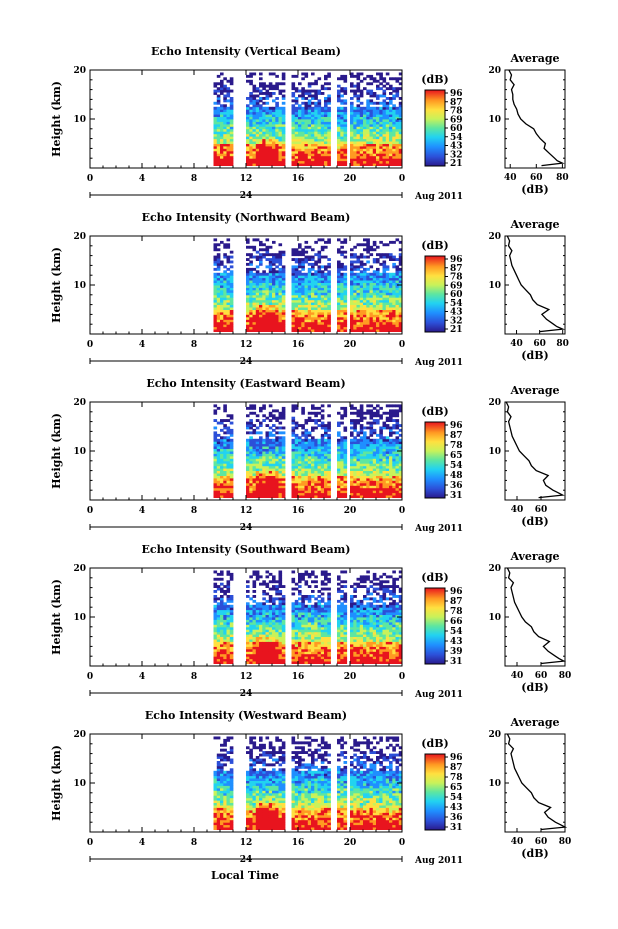 Image resolution: width=618 pixels, height=929 pixels. What do you see at coordinates (245, 875) in the screenshot?
I see `x-axis-label: Local Time` at bounding box center [245, 875].